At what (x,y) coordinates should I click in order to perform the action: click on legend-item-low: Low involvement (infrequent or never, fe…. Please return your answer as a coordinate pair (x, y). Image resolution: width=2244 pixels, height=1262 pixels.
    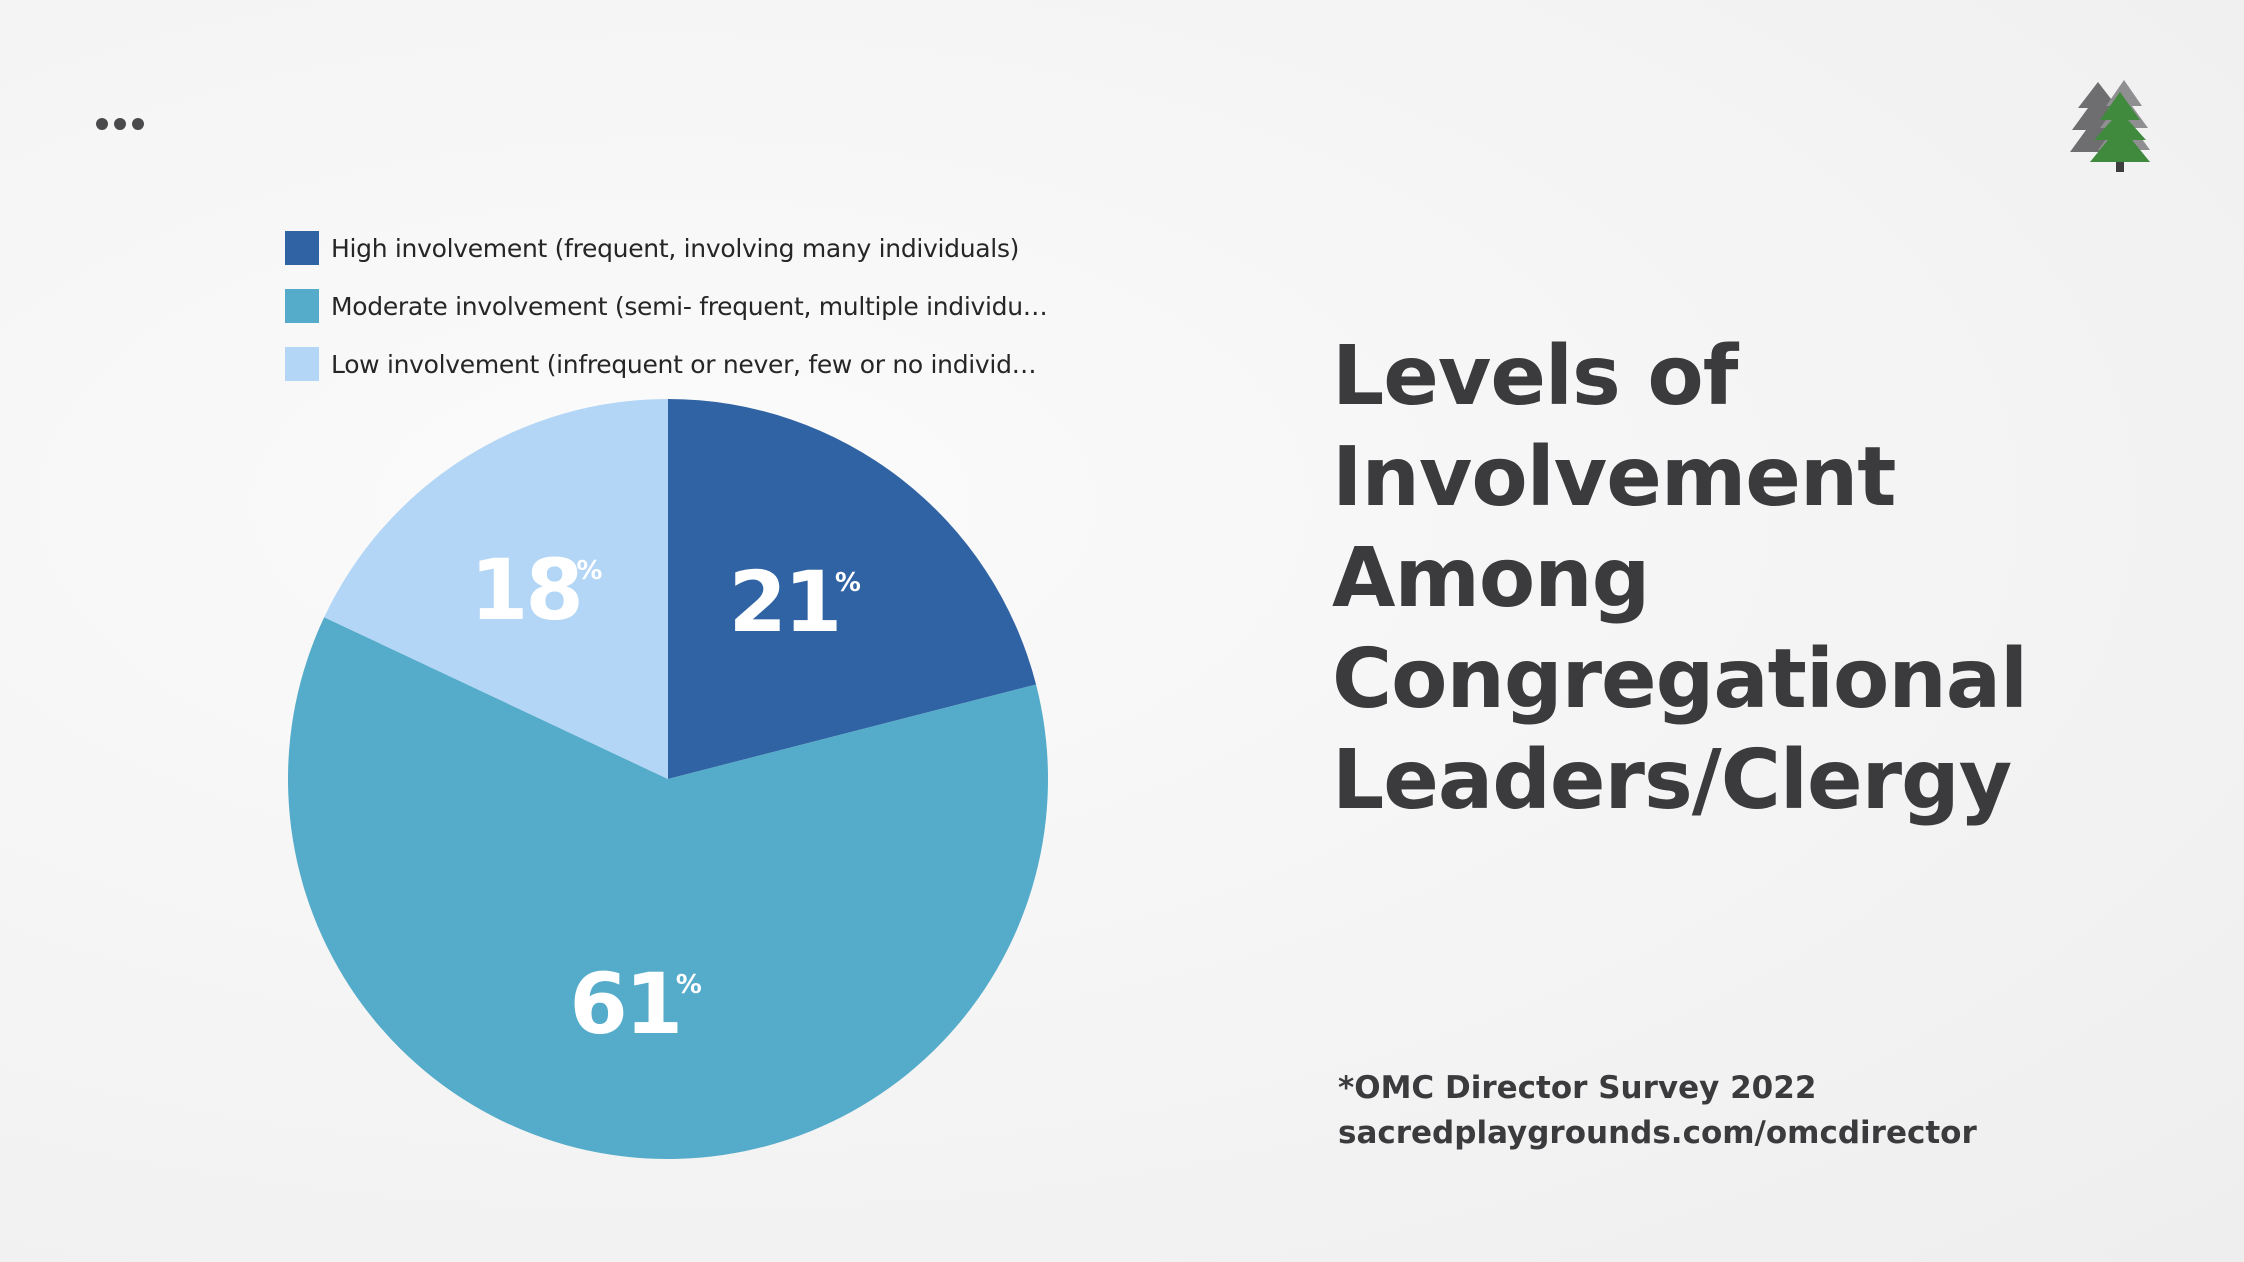
    Looking at the image, I should click on (666, 364).